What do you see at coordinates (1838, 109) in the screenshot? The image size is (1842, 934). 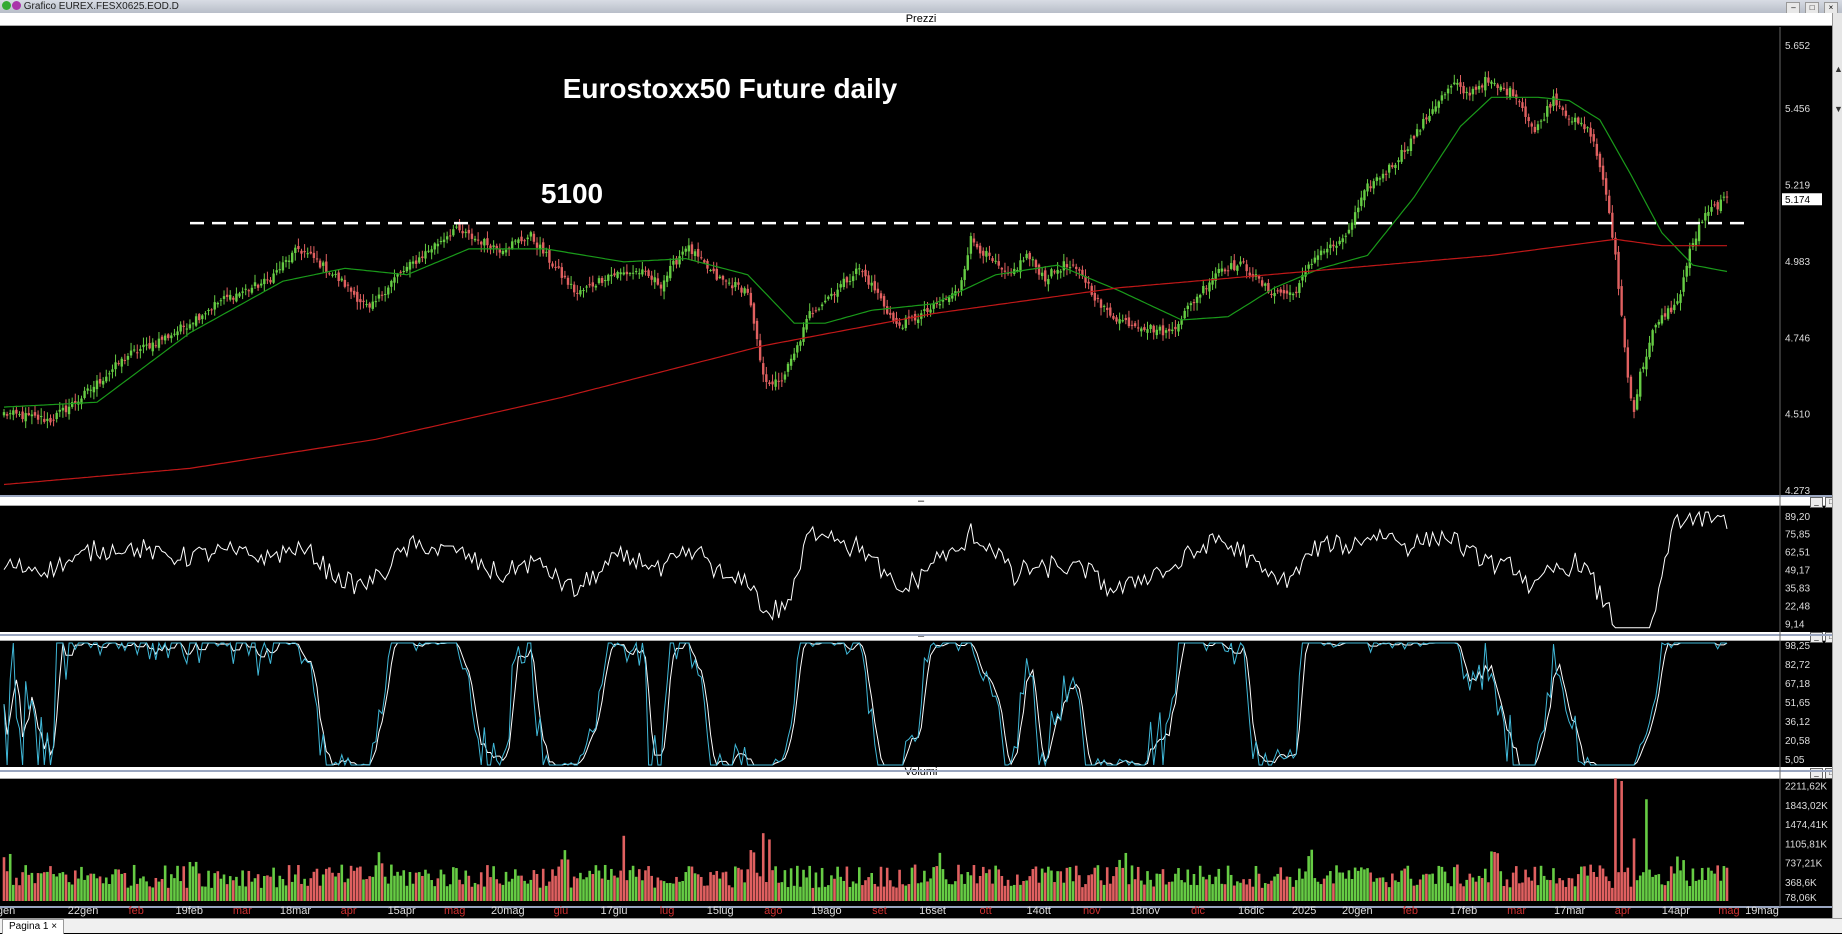 I see `scroll-down-icon: ▼` at bounding box center [1838, 109].